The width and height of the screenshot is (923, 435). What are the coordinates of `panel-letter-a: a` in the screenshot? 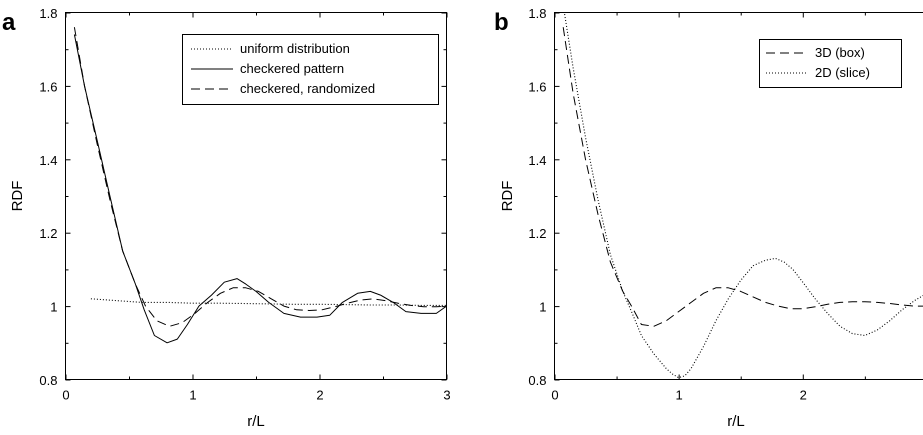 It's located at (9, 22).